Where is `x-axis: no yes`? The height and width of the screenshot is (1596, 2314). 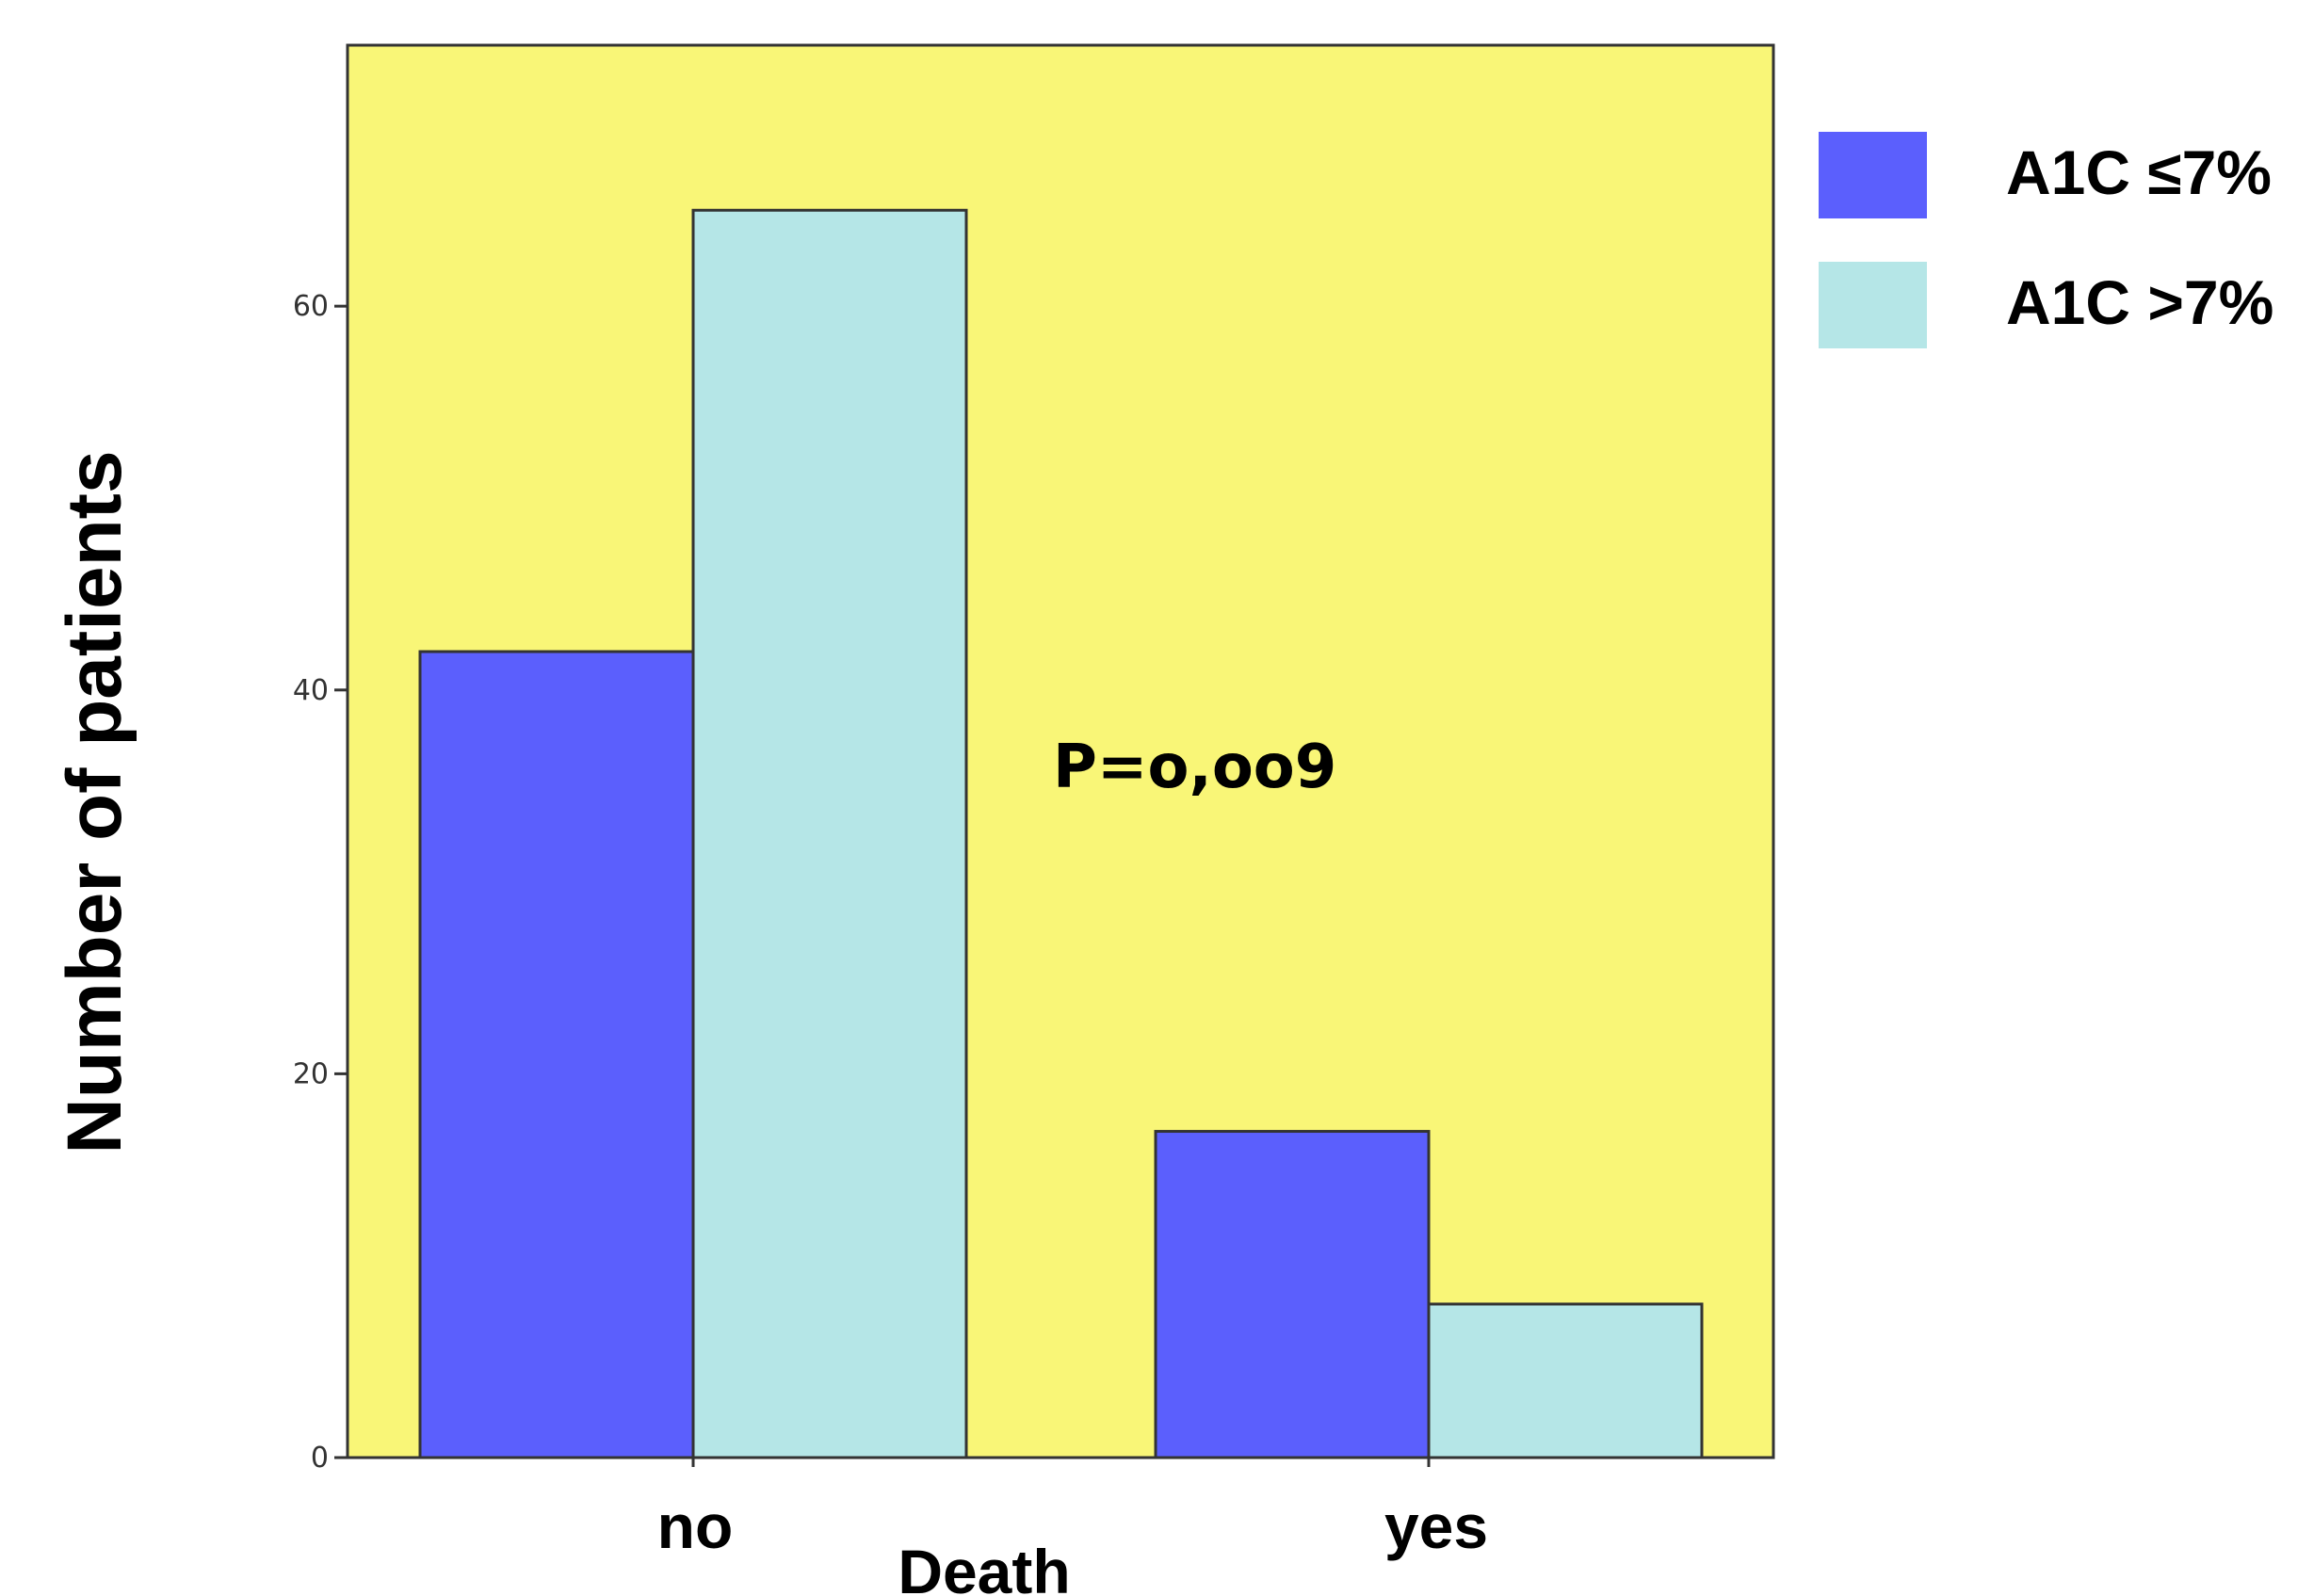 x-axis: no yes is located at coordinates (1072, 1509).